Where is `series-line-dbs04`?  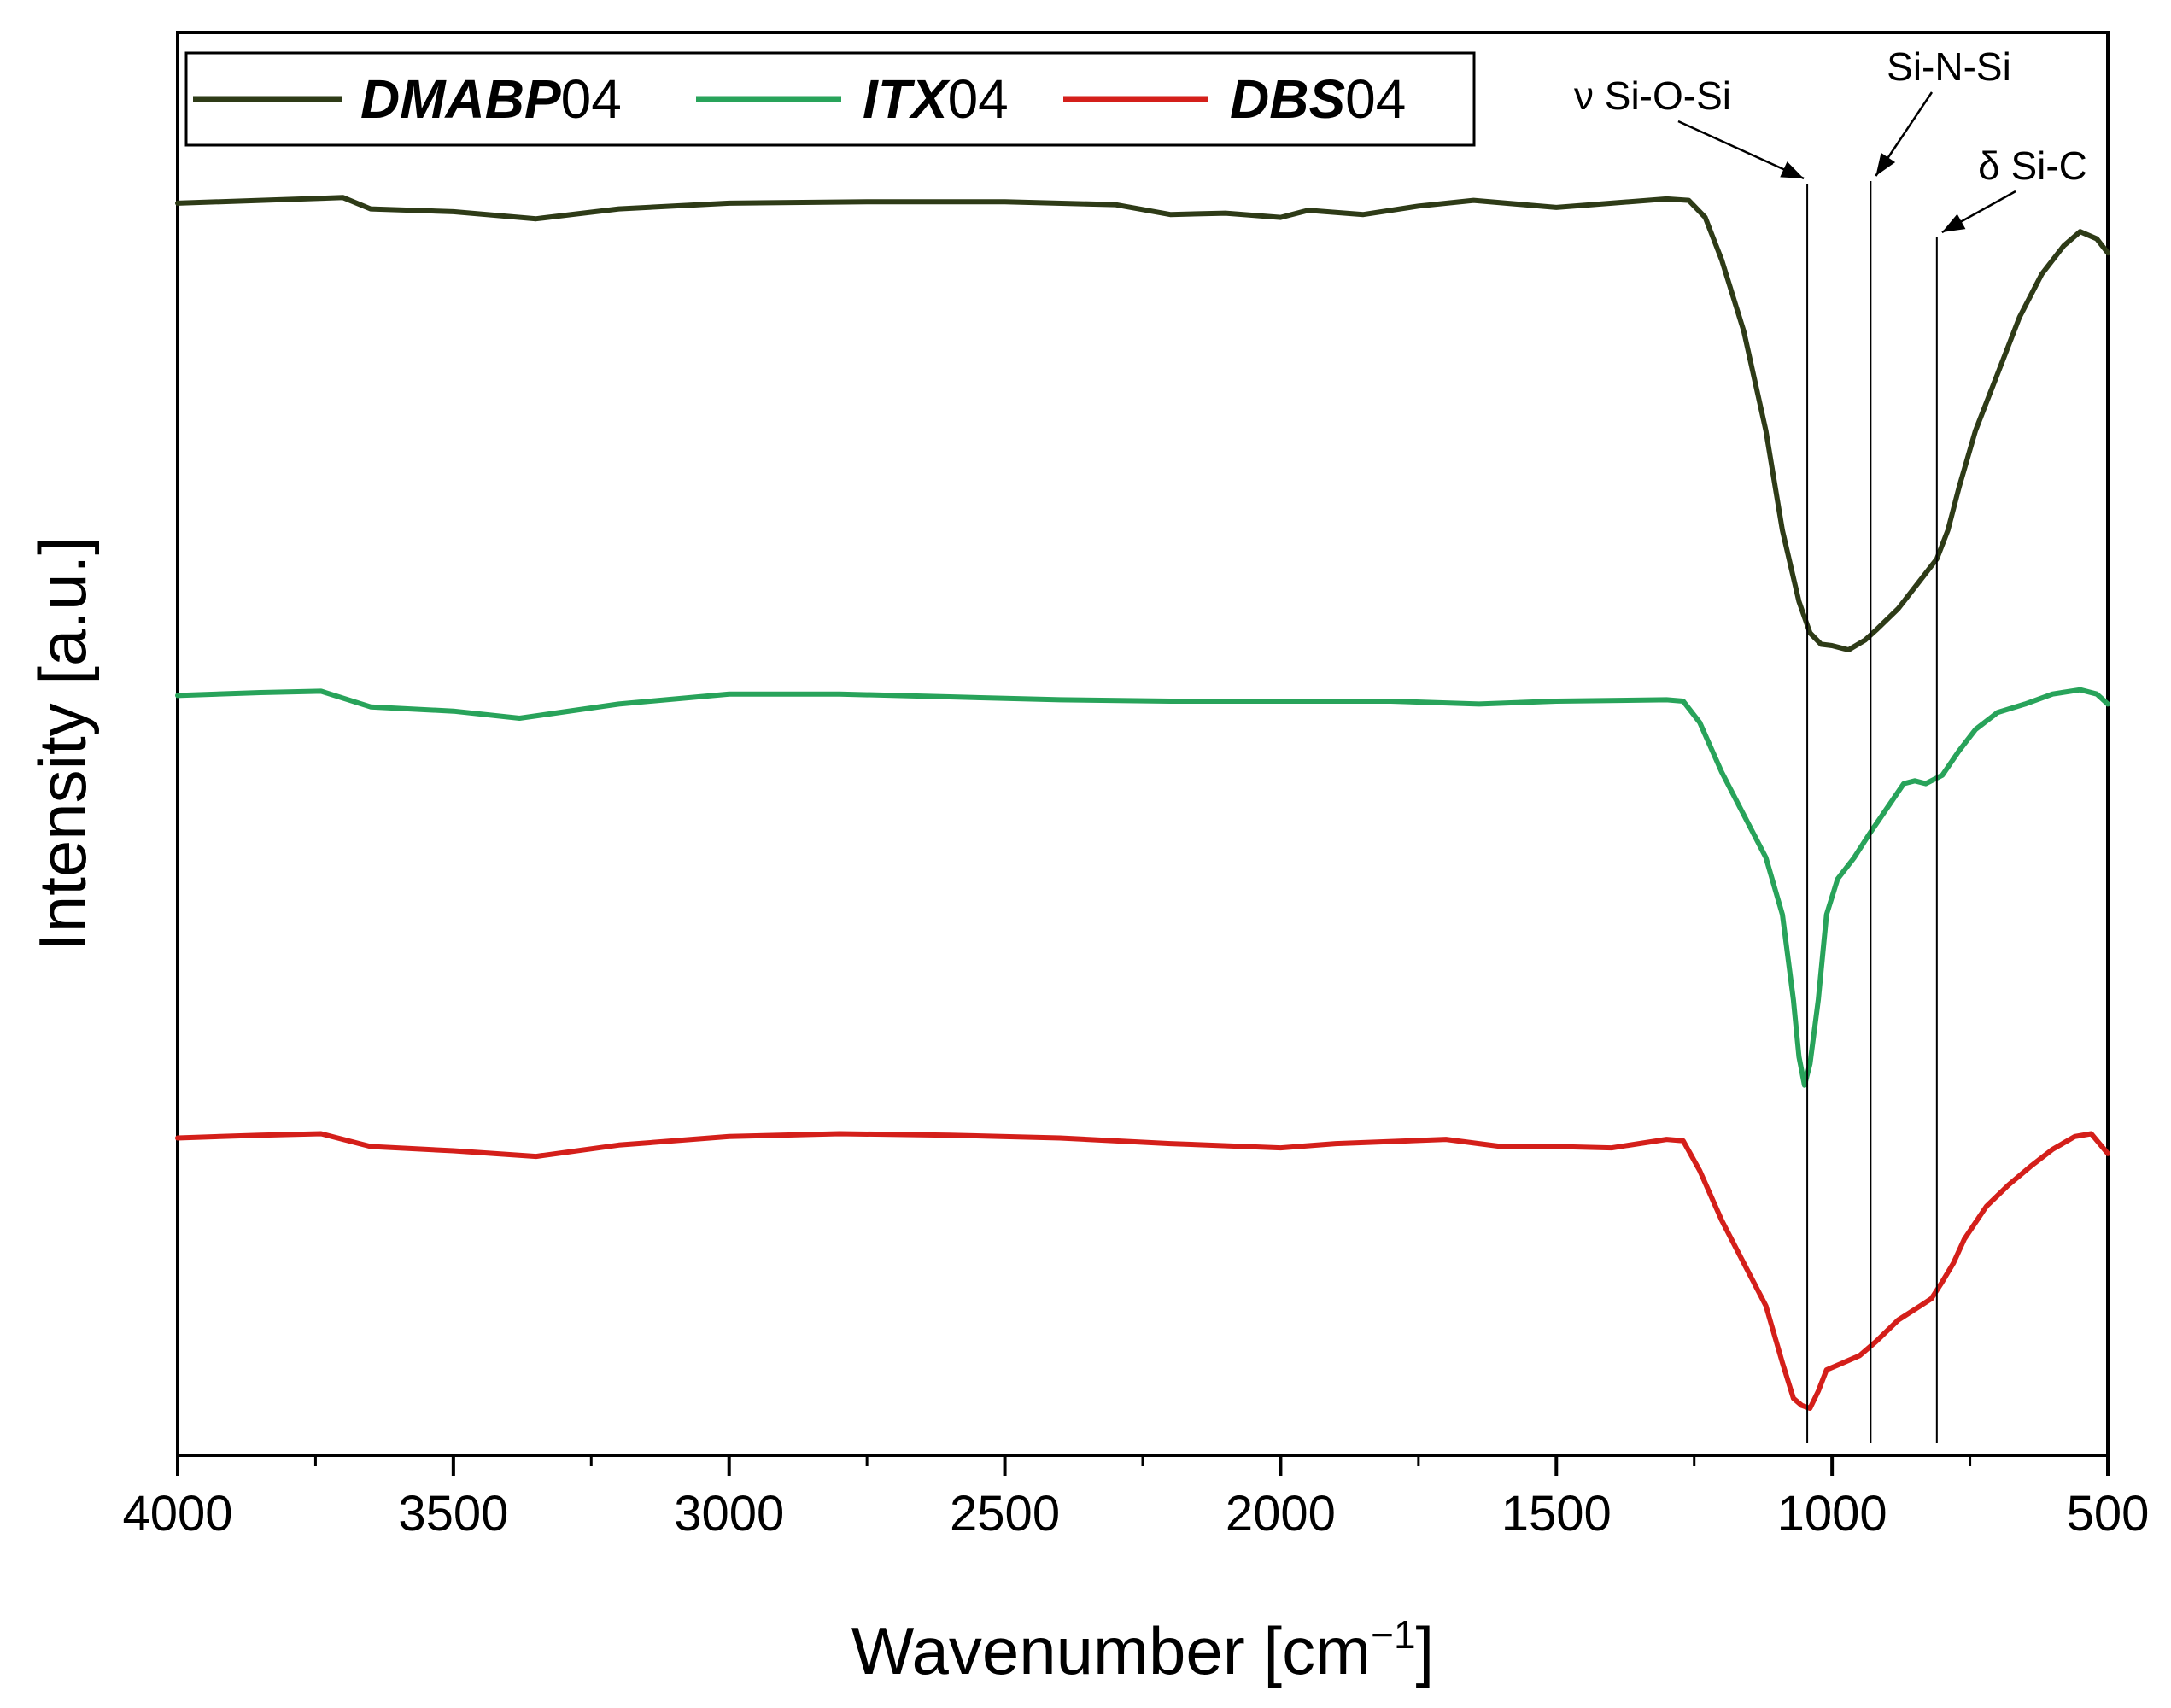
series-line-dbs04 is located at coordinates (1142, 1271).